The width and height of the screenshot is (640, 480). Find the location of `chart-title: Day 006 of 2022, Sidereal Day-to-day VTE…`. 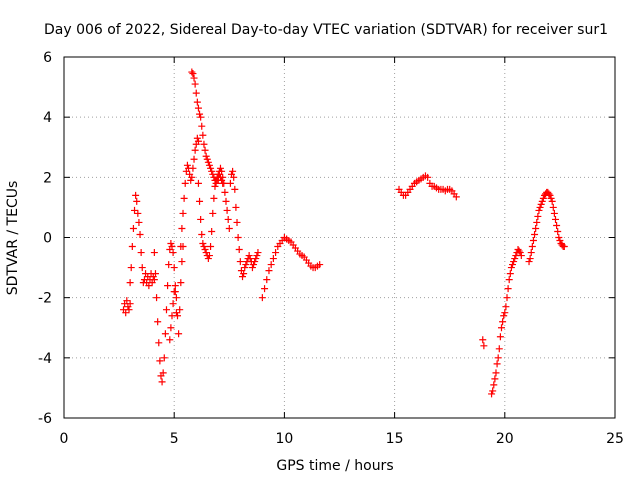

chart-title: Day 006 of 2022, Sidereal Day-to-day VTE… is located at coordinates (326, 30).